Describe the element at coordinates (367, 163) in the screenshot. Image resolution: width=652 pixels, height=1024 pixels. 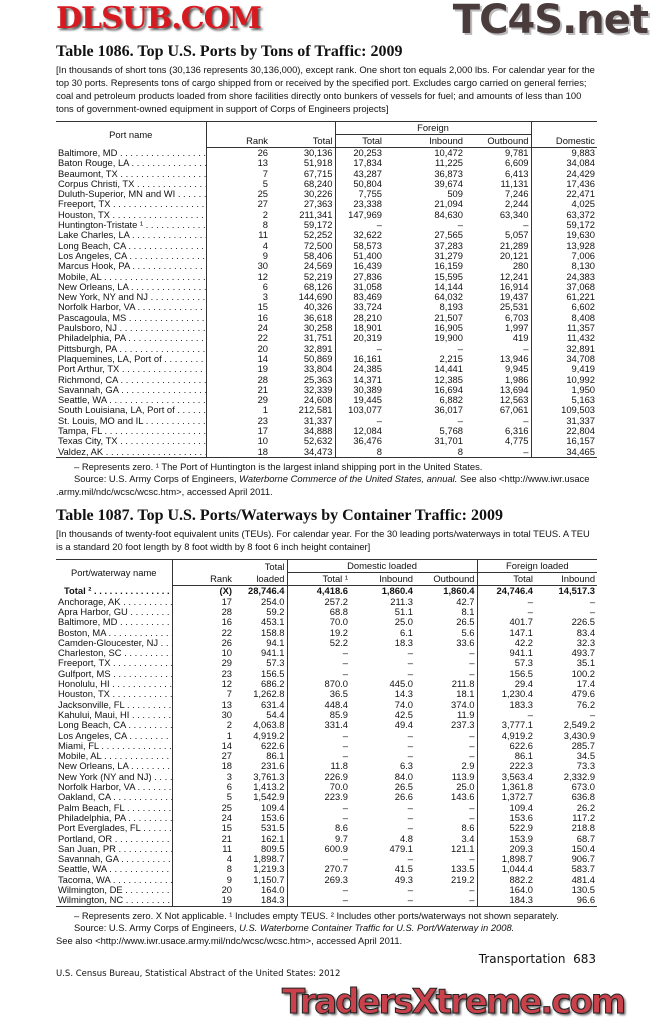
I see `value-cell: 17,834` at that location.